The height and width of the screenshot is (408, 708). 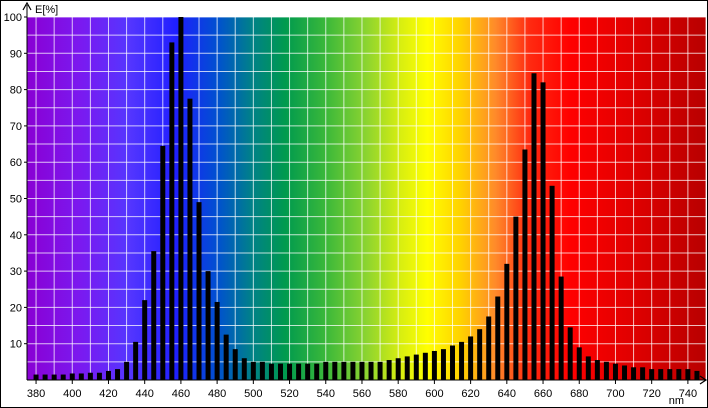 I want to click on x-tick-label: 480, so click(x=217, y=394).